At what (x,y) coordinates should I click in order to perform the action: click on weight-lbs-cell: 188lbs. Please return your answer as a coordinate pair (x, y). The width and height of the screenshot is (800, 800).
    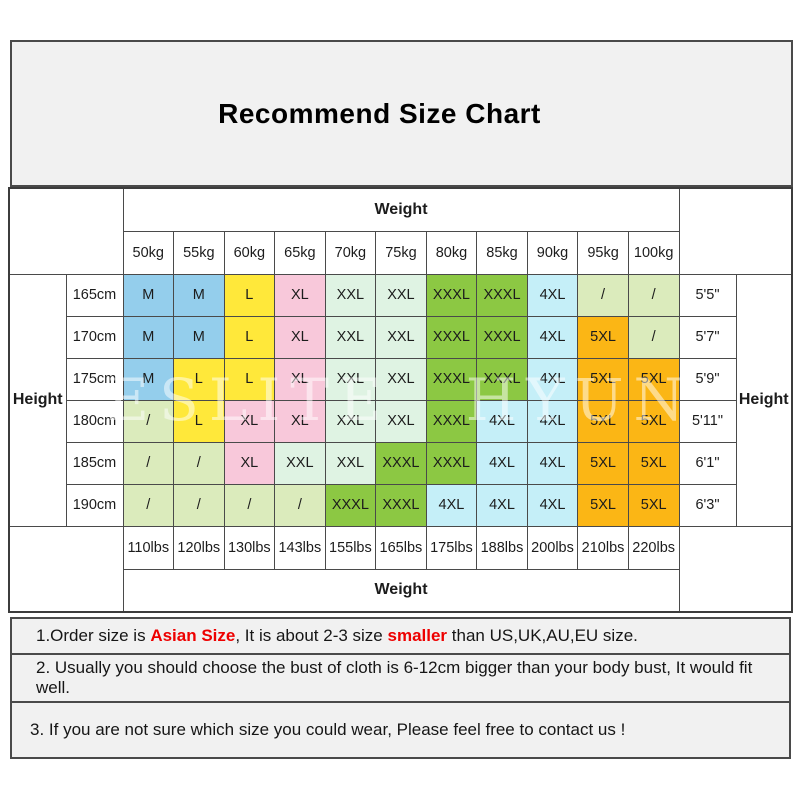
    Looking at the image, I should click on (502, 547).